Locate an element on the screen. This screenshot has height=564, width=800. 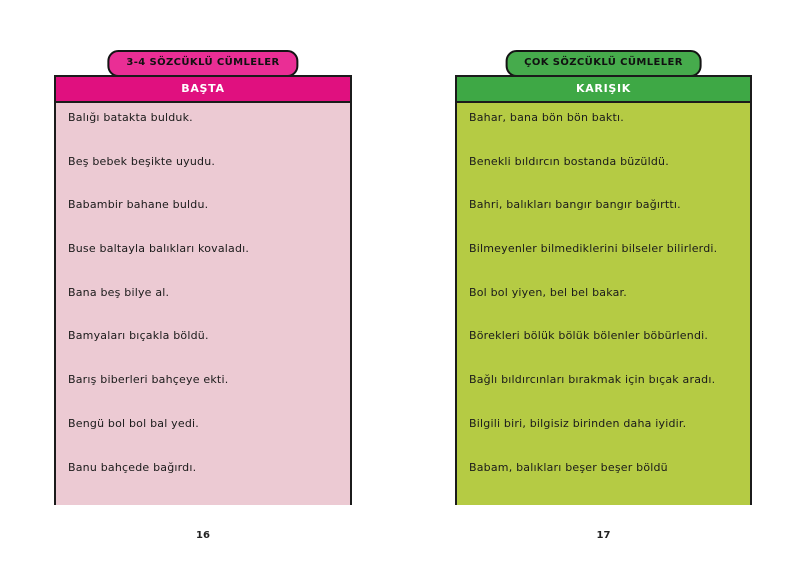
sentence-item: Buse baltayla balıkları kovaladı. is located at coordinates (159, 249).